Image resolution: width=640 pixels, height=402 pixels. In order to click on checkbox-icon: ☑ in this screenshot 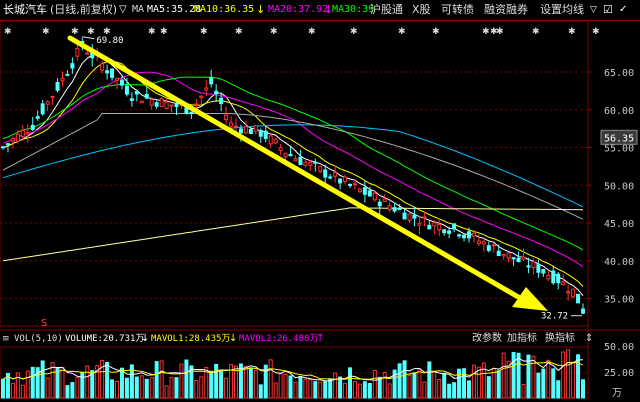, I will do `click(608, 9)`.